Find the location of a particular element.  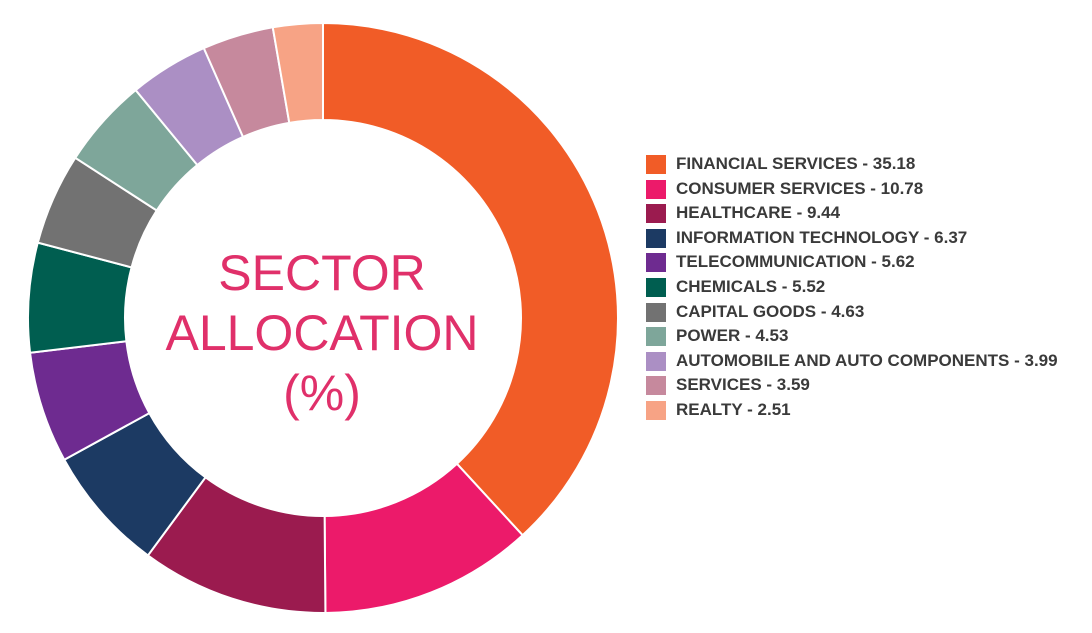

legend-item: INFORMATION TECHNOLOGY - 6.37 is located at coordinates (866, 238).